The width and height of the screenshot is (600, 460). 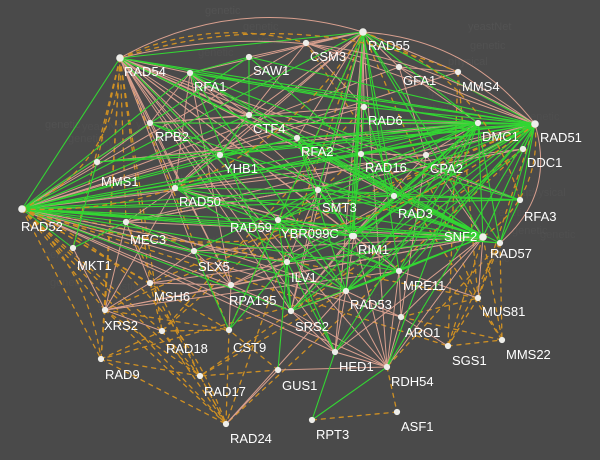 What do you see at coordinates (150, 283) in the screenshot?
I see `network-node-msh6` at bounding box center [150, 283].